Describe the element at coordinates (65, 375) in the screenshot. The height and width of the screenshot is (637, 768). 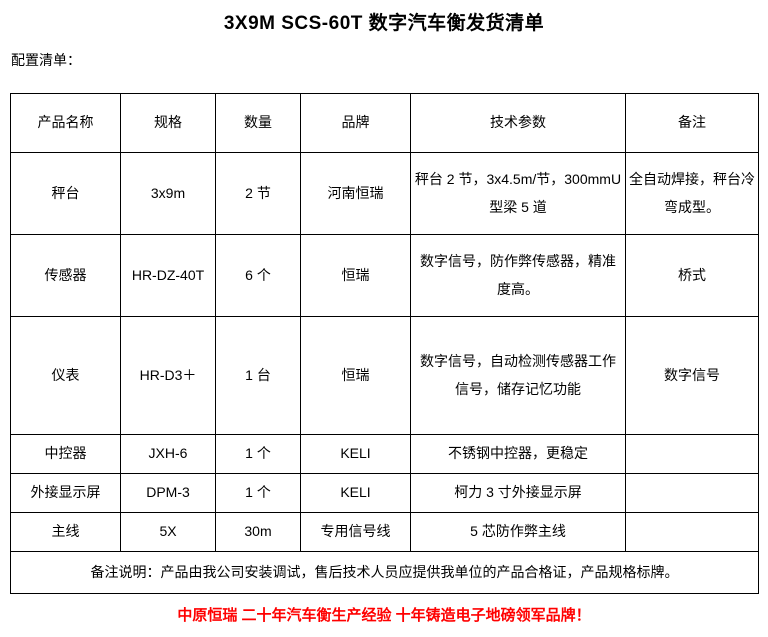
I see `cell-product-name: 仪表` at that location.